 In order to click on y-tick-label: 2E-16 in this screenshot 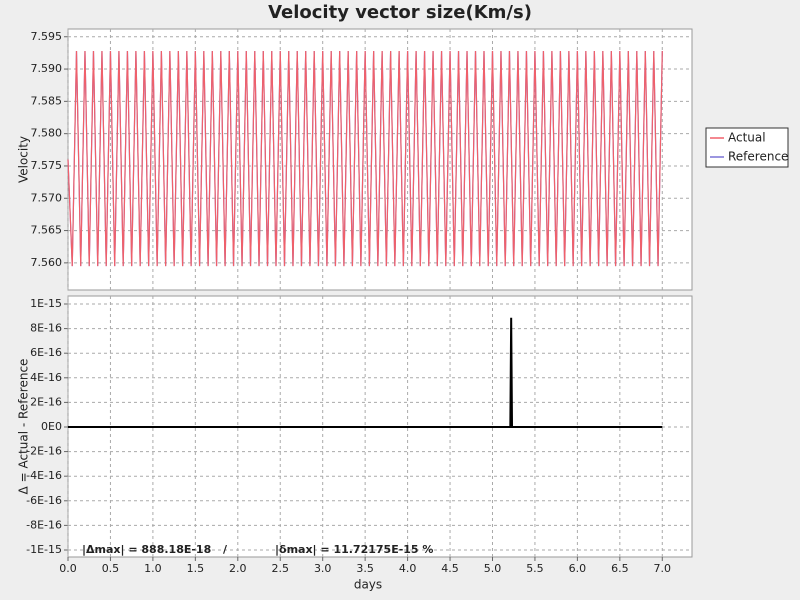, I will do `click(46, 401)`.